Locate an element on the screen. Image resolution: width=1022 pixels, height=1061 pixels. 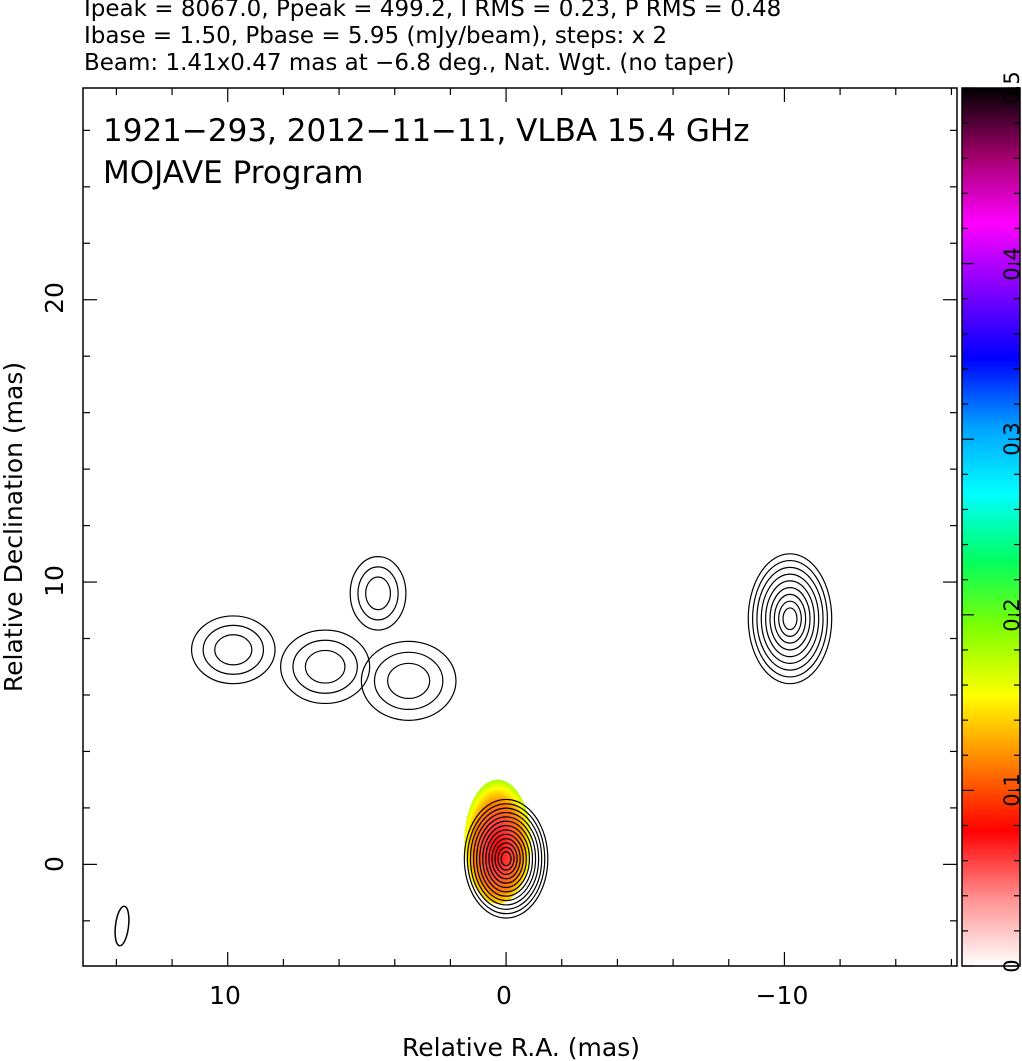
x-tick-label-0: 0 is located at coordinates (504, 995).